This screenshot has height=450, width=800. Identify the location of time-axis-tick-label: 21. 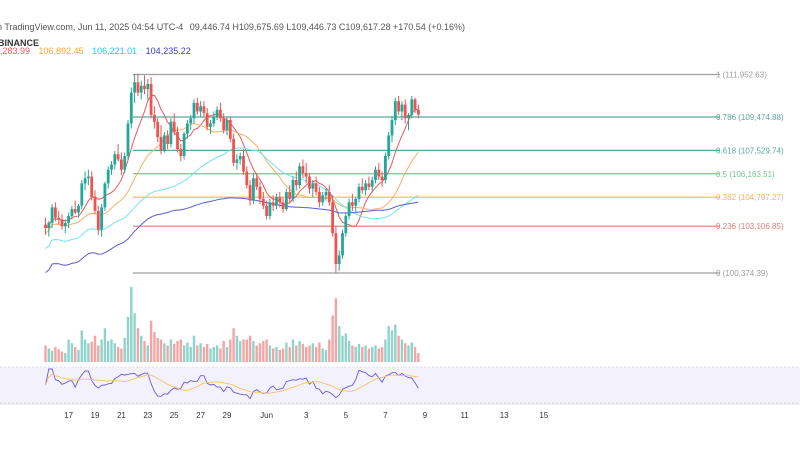
(121, 415).